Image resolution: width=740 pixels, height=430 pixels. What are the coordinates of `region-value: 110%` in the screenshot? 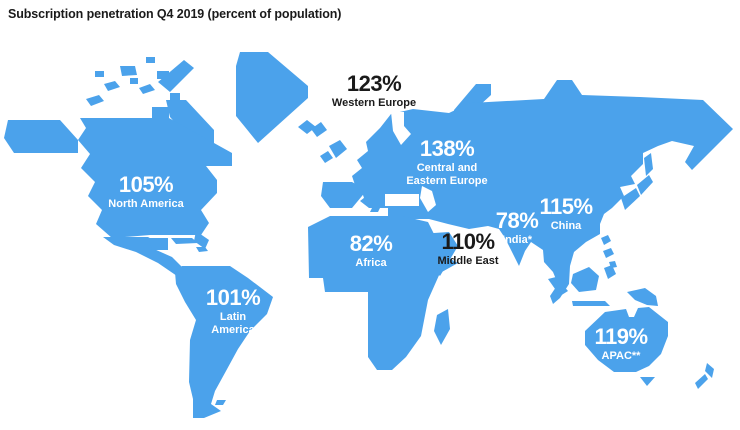 It's located at (468, 241).